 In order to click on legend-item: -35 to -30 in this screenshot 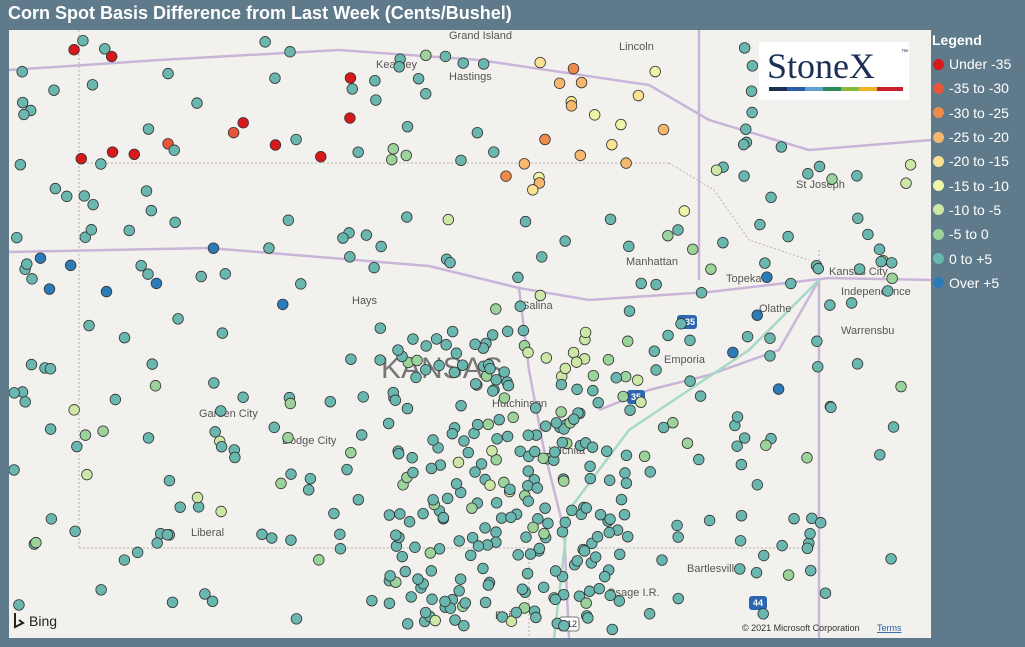, I will do `click(971, 88)`.